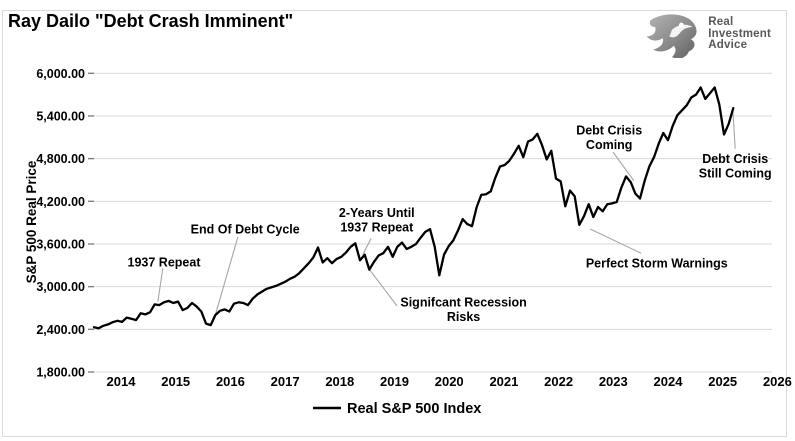  Describe the element at coordinates (623, 166) in the screenshot. I see `debt-crisis-coming-leader-line` at that location.